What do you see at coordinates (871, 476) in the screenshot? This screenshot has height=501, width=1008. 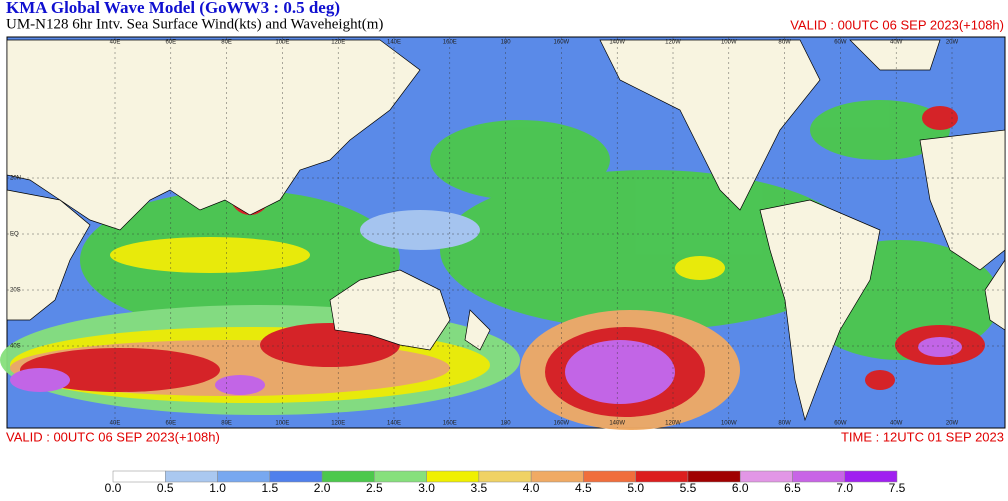 I see `colorbar-swatch` at bounding box center [871, 476].